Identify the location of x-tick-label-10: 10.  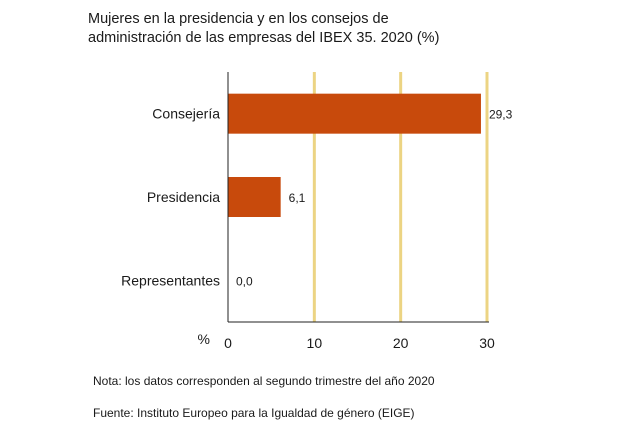
(315, 343).